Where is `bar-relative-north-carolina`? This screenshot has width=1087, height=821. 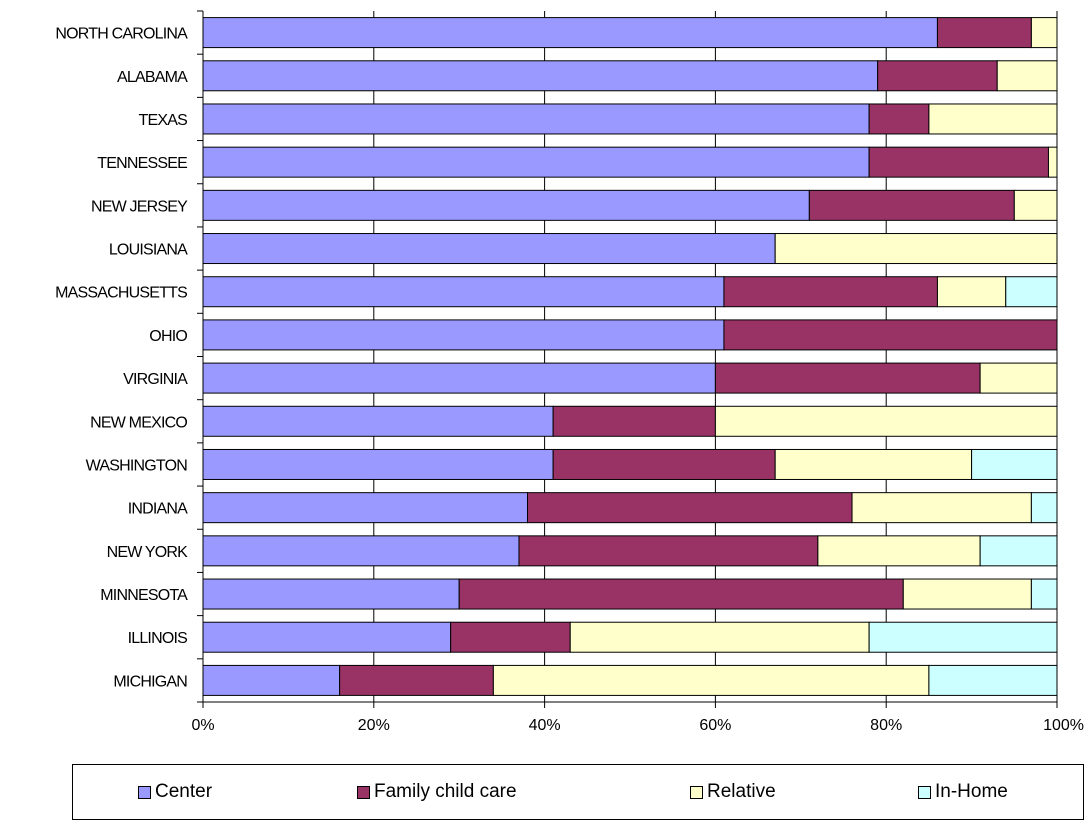 bar-relative-north-carolina is located at coordinates (1044, 33).